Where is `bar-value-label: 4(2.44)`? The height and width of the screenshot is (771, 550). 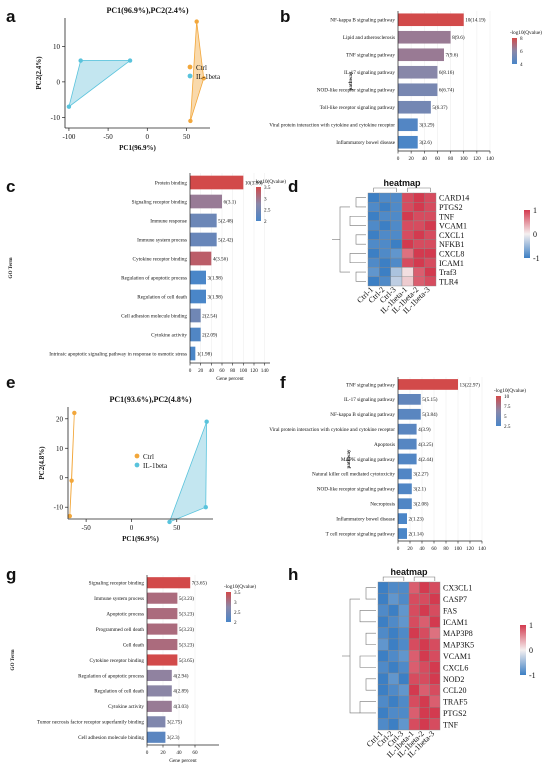 bar-value-label: 4(2.44) is located at coordinates (425, 459).